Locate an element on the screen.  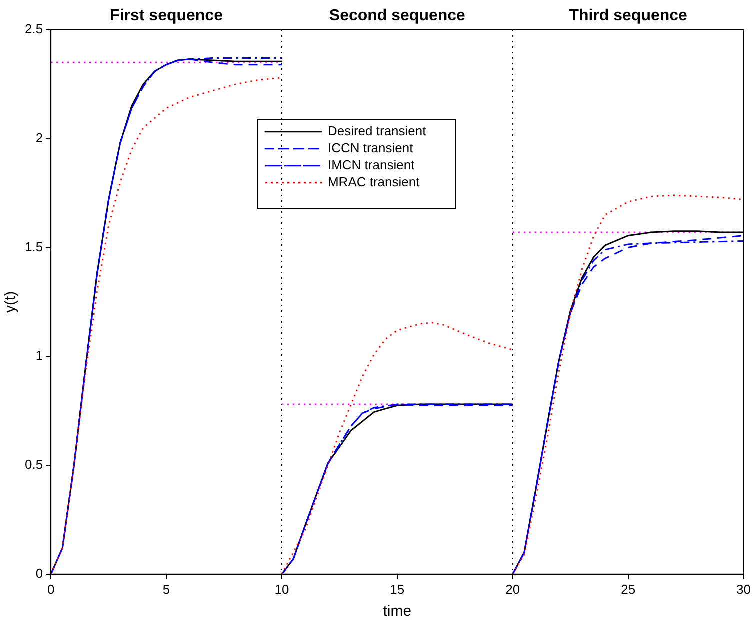
y-axis-title: y(t) is located at coordinates (11, 302).